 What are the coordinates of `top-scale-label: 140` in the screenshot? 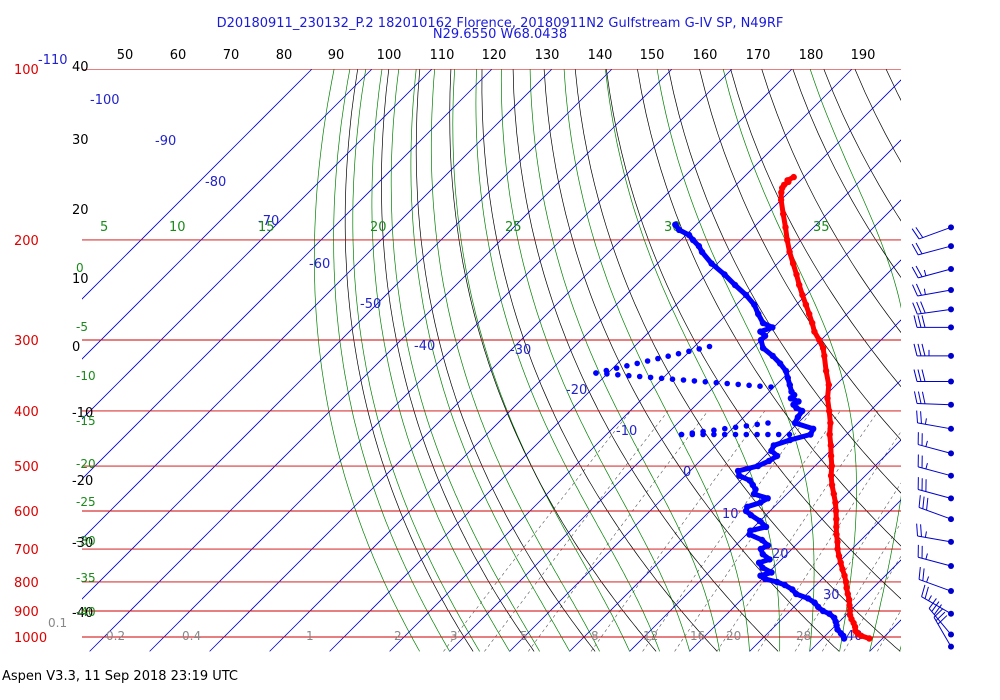 It's located at (600, 55).